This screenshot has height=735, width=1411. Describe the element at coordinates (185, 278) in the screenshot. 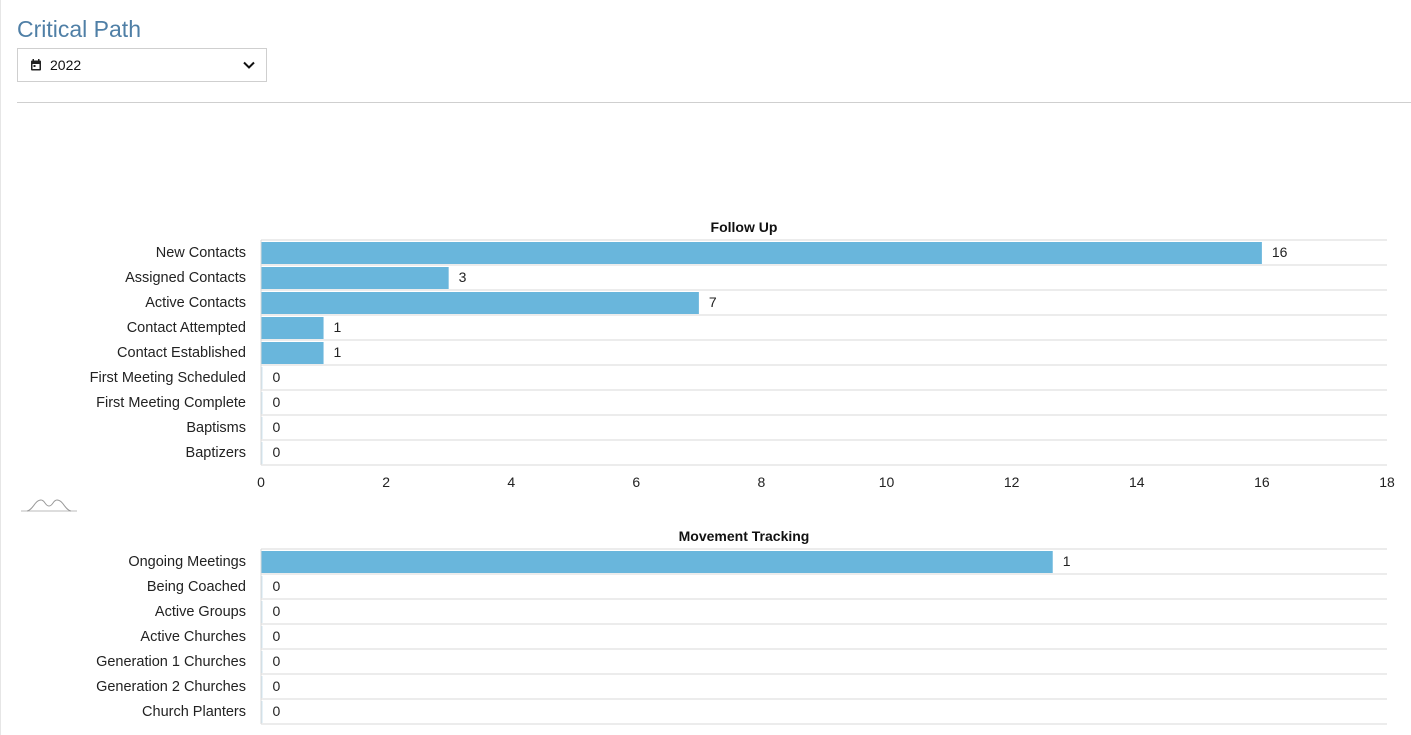

I see `category-label: Assigned Contacts` at that location.